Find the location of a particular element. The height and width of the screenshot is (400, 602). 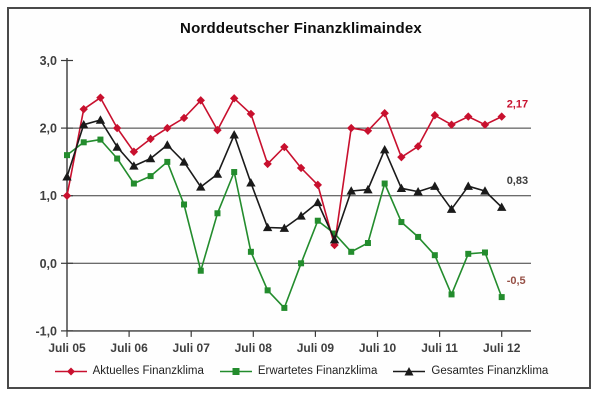

legend-item-erwartetes: Erwartetes Finanzklima is located at coordinates (298, 371).